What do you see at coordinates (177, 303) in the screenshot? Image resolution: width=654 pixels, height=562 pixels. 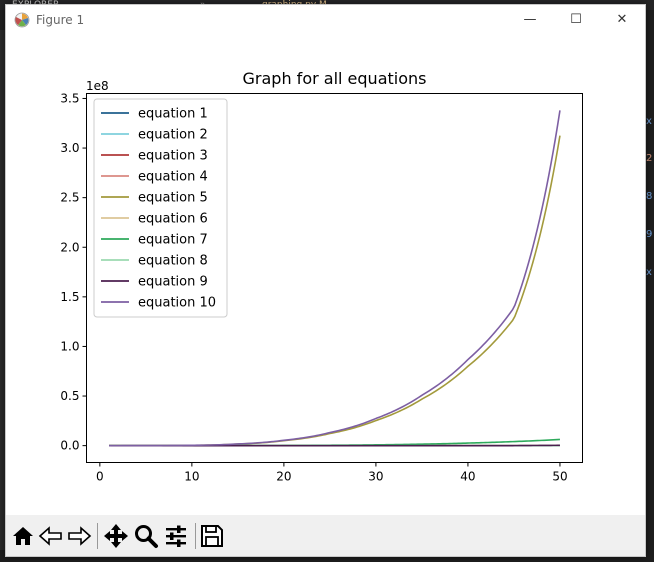 I see `legend-label: equation 10` at bounding box center [177, 303].